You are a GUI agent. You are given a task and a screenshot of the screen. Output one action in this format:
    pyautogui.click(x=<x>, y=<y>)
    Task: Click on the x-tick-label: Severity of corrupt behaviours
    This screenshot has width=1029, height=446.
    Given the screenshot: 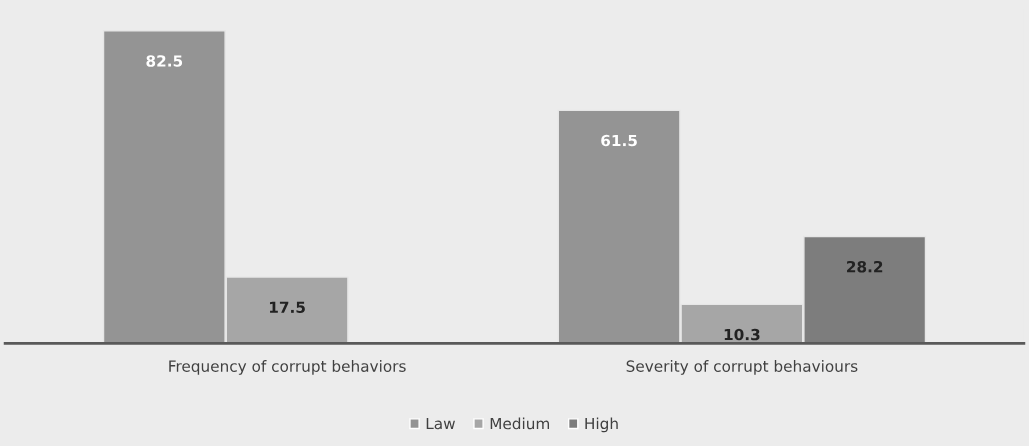 What is the action you would take?
    pyautogui.click(x=742, y=367)
    